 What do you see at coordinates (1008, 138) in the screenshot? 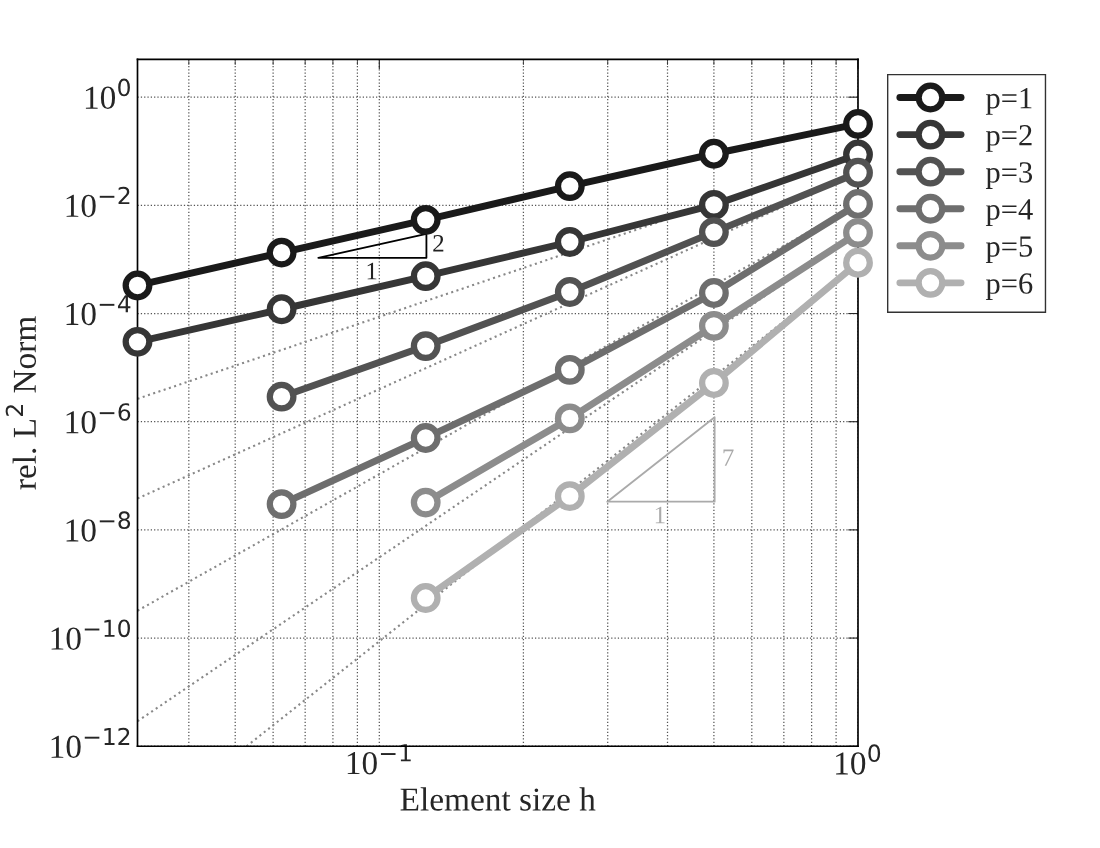
I see `legend-label: p=2` at bounding box center [1008, 138].